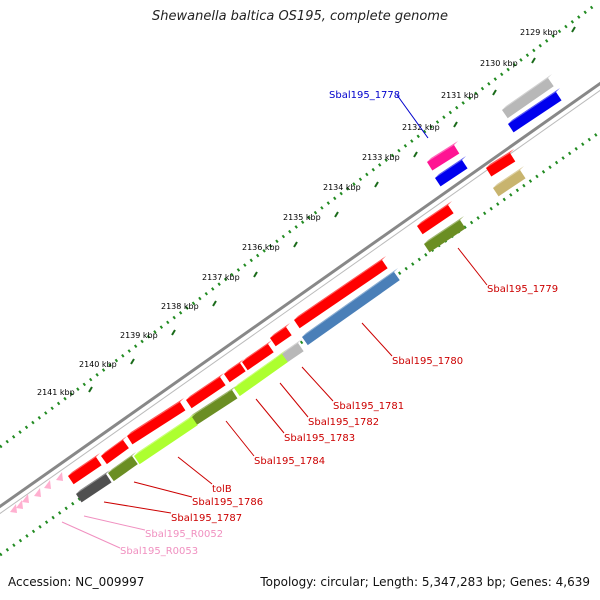  Describe the element at coordinates (94, 488) in the screenshot. I see `gene-1787-dark` at that location.